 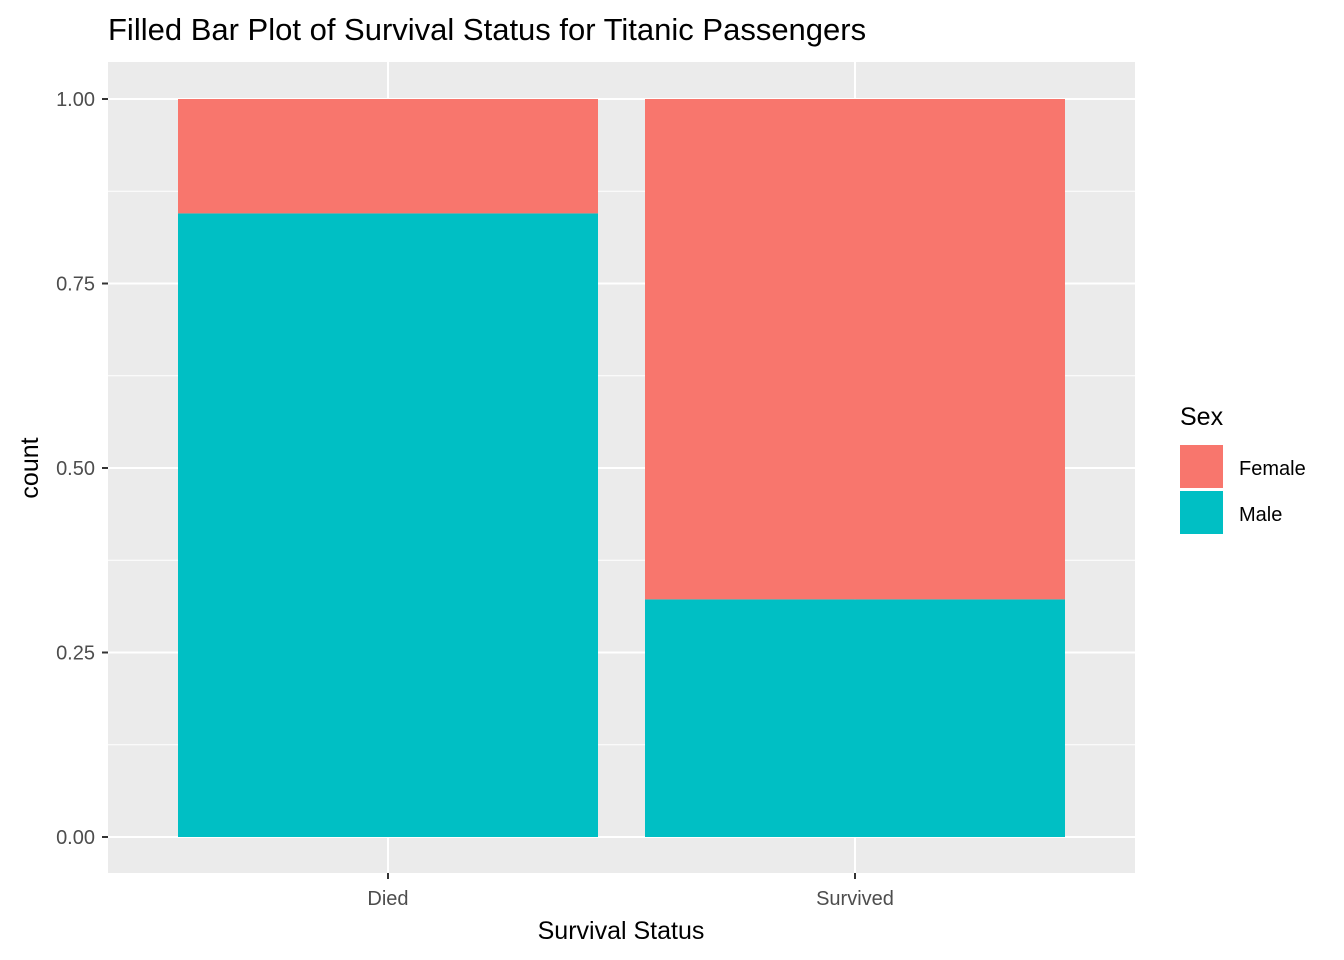 What do you see at coordinates (1272, 469) in the screenshot?
I see `legend-label-female: Female` at bounding box center [1272, 469].